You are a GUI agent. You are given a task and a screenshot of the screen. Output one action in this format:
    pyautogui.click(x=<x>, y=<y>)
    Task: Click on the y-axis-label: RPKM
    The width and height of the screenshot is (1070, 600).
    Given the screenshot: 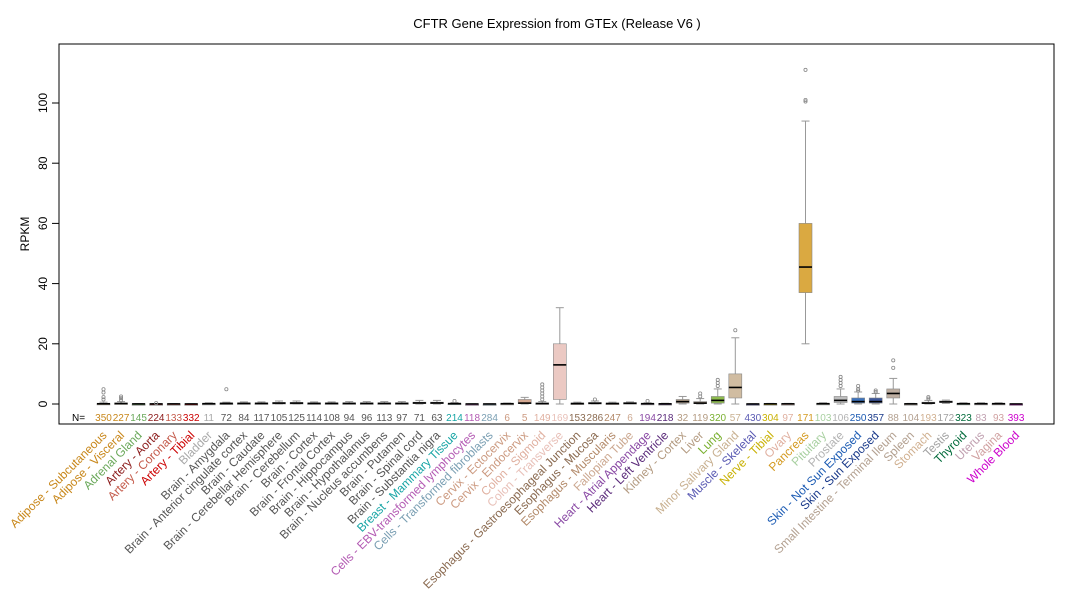 What is the action you would take?
    pyautogui.click(x=25, y=234)
    